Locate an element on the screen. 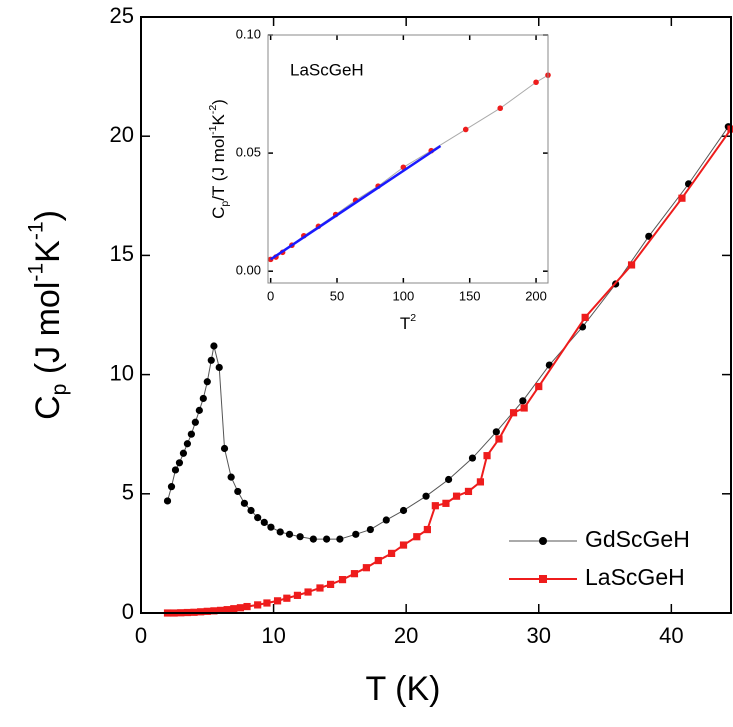 The image size is (733, 727). plot-data is located at coordinates (409, 167).